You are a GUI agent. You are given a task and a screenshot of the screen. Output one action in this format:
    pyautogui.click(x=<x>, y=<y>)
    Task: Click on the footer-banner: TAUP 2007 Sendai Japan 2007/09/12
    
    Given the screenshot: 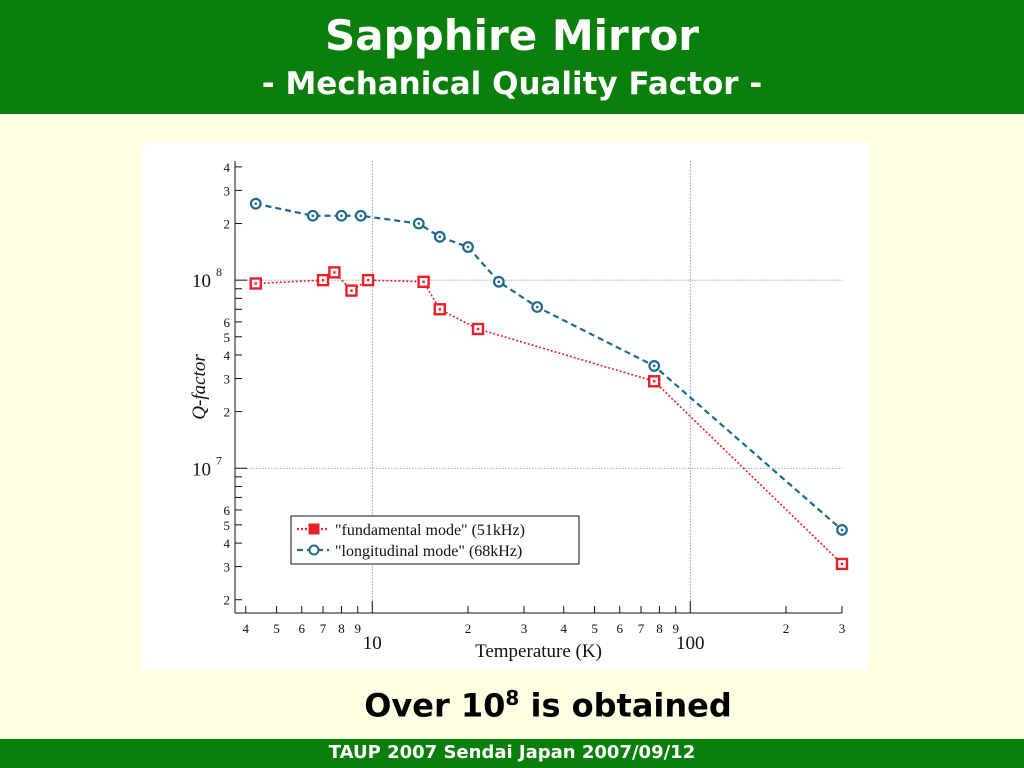 What is the action you would take?
    pyautogui.click(x=512, y=753)
    